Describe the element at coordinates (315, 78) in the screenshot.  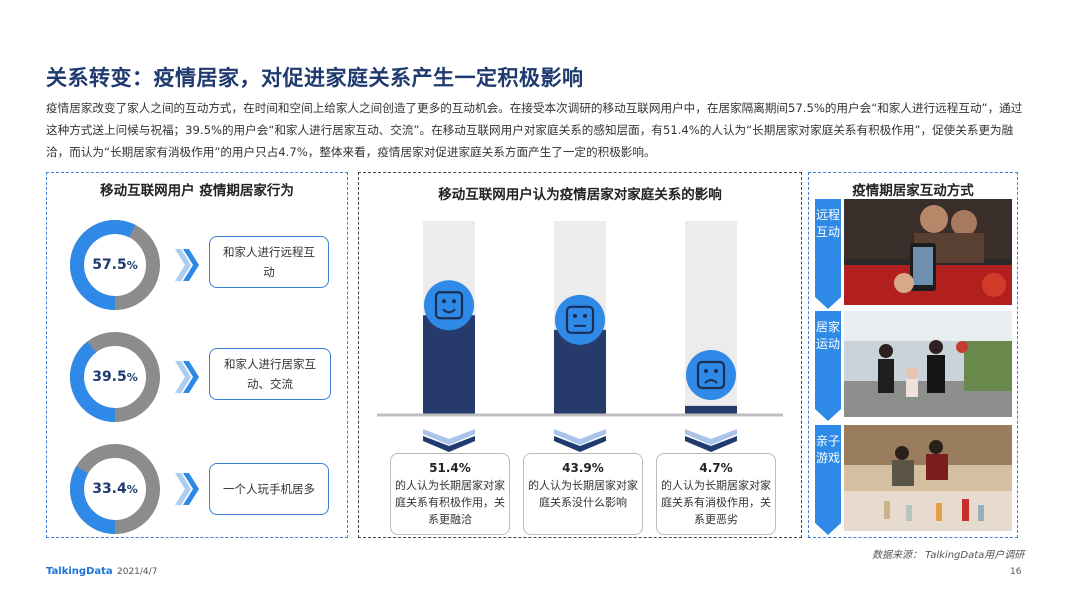
I see `page-title: 关系转变：疫情居家，对促进家庭关系产生一定积极影响` at that location.